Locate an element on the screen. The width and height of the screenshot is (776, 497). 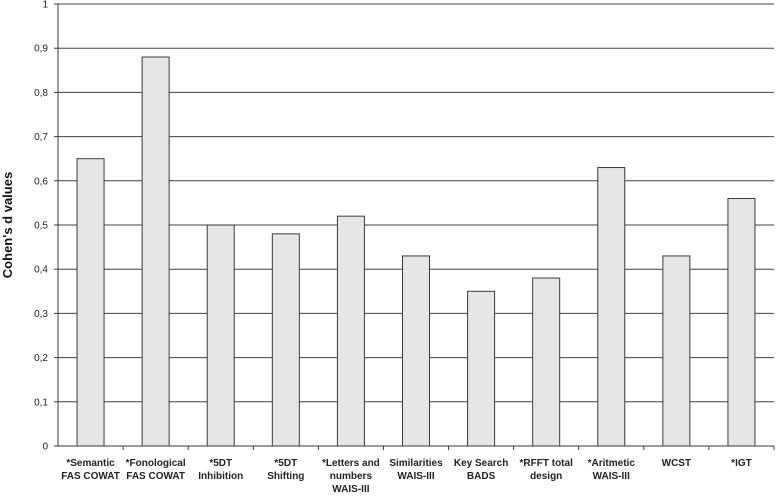
x-category-label: Similarities WAIS-III is located at coordinates (416, 470).